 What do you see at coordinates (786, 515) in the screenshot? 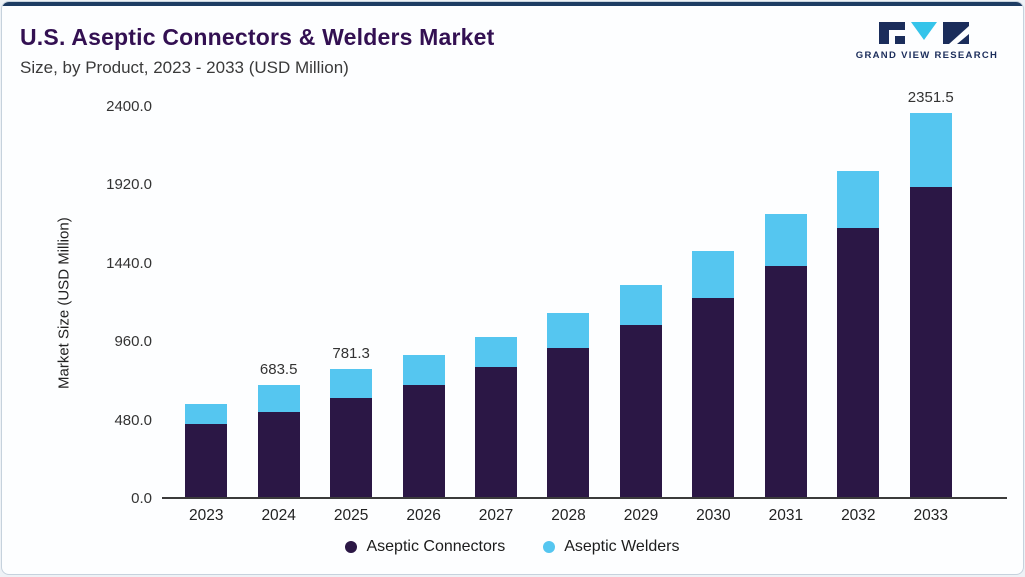
I see `x-tick-label: 2031` at bounding box center [786, 515].